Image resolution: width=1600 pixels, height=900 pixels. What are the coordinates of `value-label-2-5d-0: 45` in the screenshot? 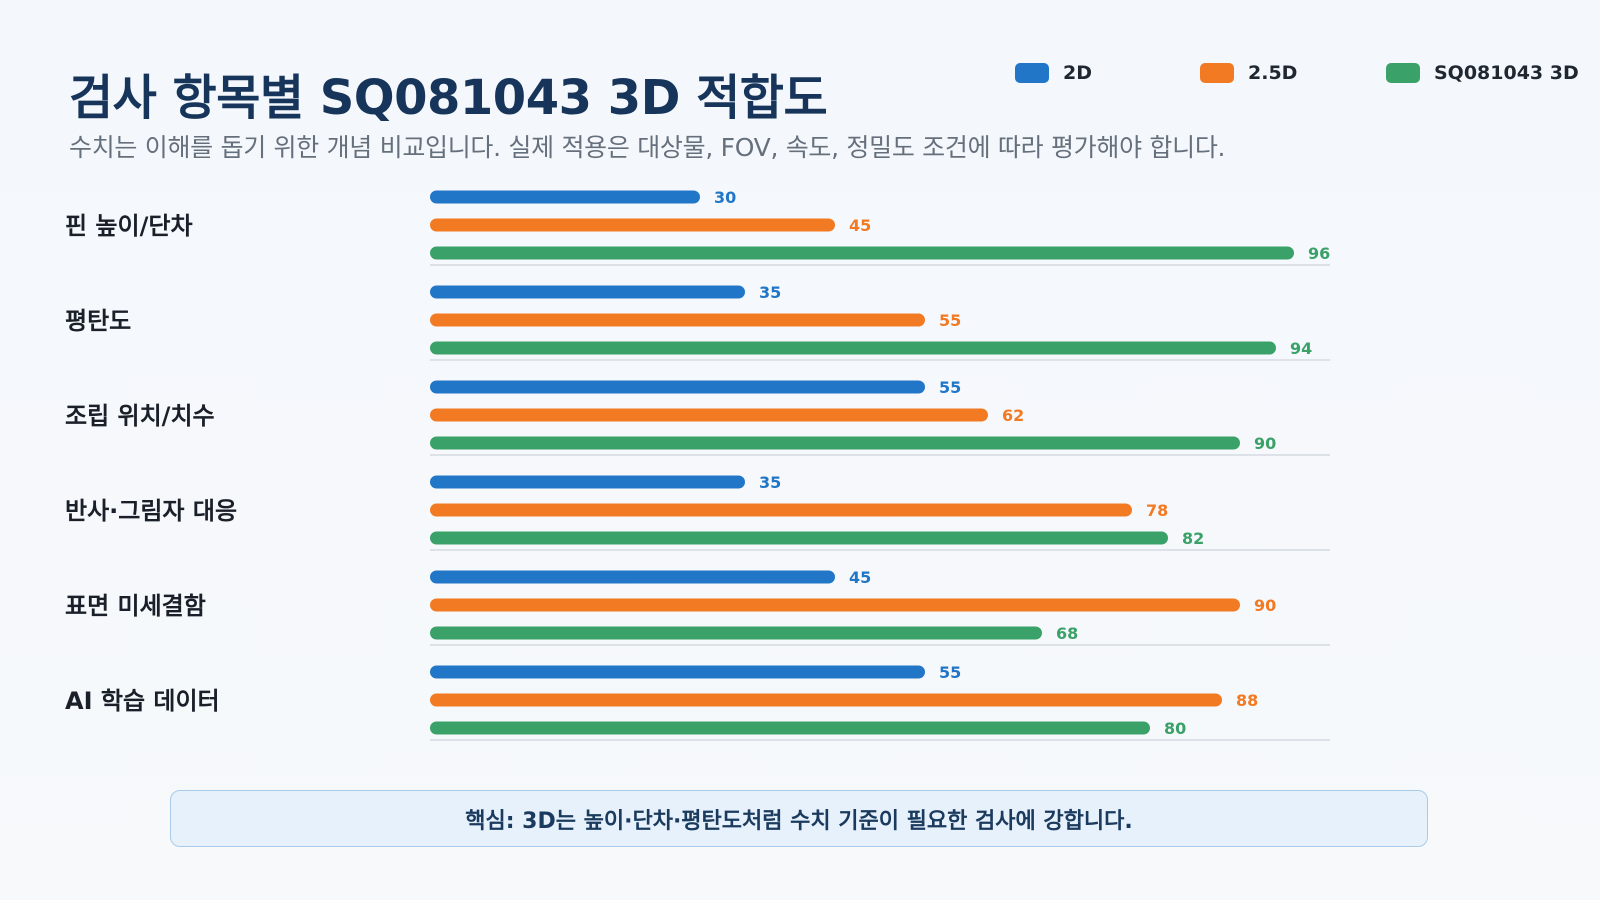 It's located at (860, 225).